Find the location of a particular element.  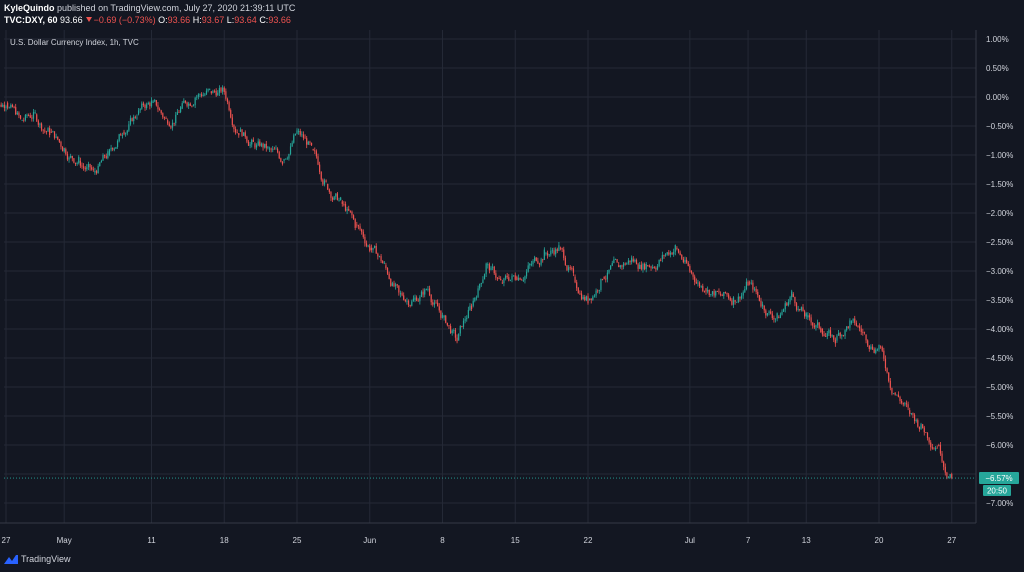

y-tick-label: −1.50% is located at coordinates (999, 184).